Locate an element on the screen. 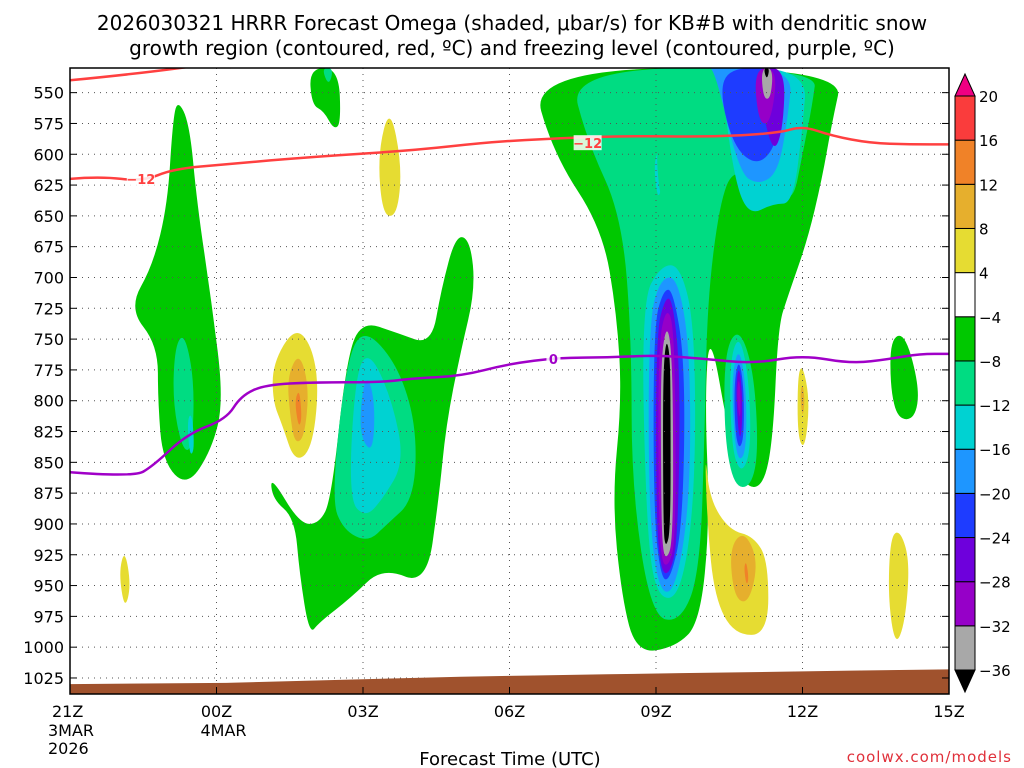 This screenshot has width=1024, height=768. y-tick-label: 825 is located at coordinates (48, 432).